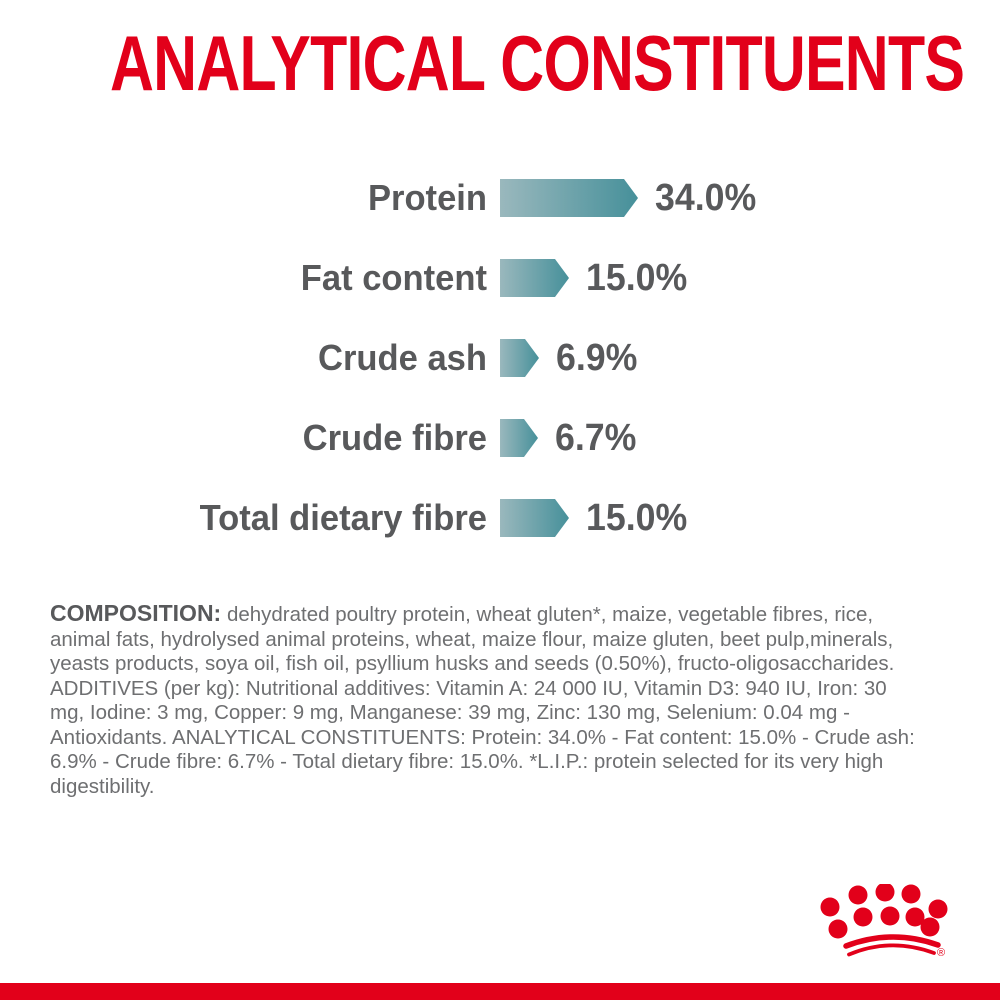  What do you see at coordinates (596, 437) in the screenshot?
I see `constituent-value: 6.7%` at bounding box center [596, 437].